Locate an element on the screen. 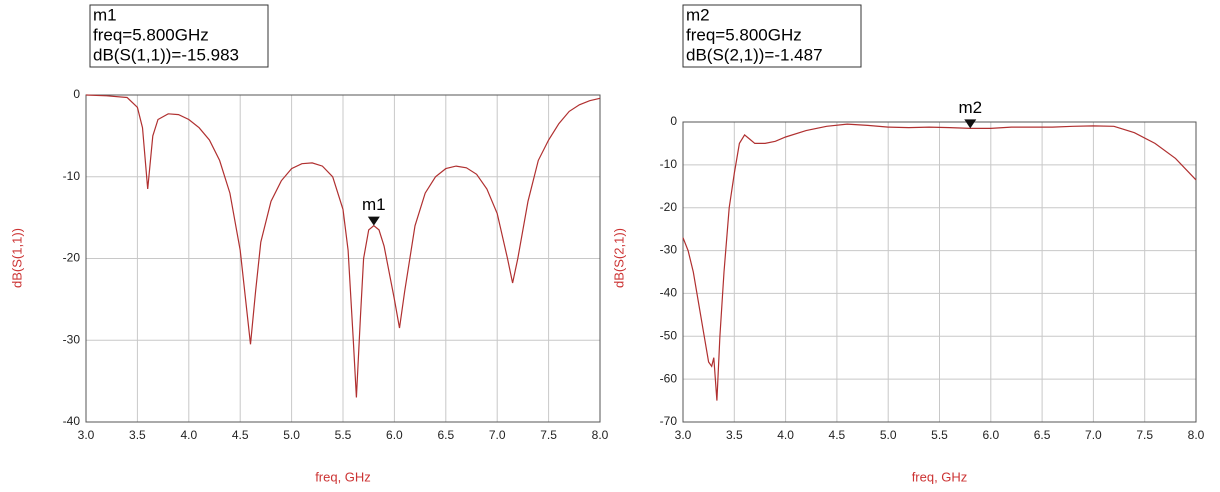 This screenshot has width=1220, height=492. y-tick-label: -50 is located at coordinates (669, 335).